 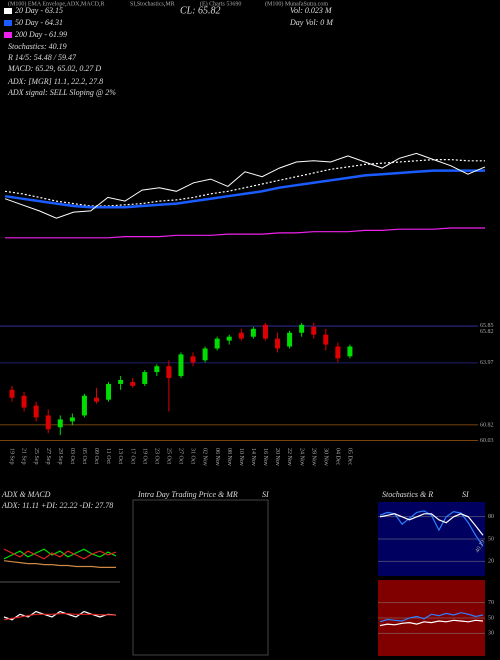 What do you see at coordinates (407, 494) in the screenshot?
I see `panel-title: Stochastics & R` at bounding box center [407, 494].